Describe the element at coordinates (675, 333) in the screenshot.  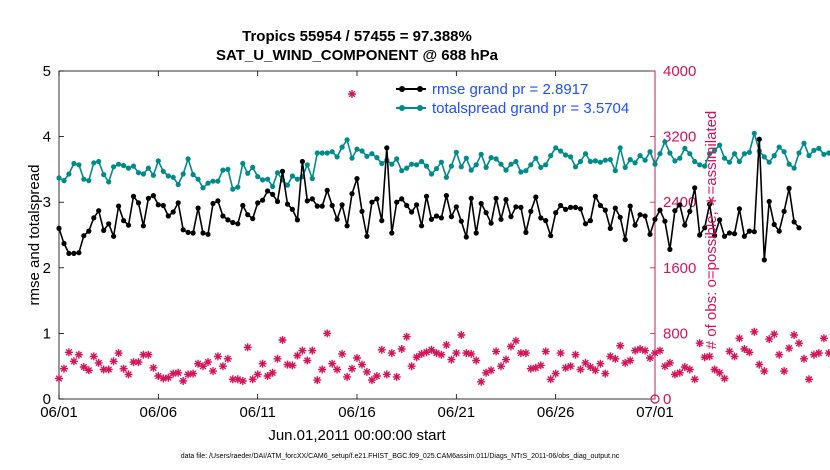
I see `y2-tick-label: 800` at that location.